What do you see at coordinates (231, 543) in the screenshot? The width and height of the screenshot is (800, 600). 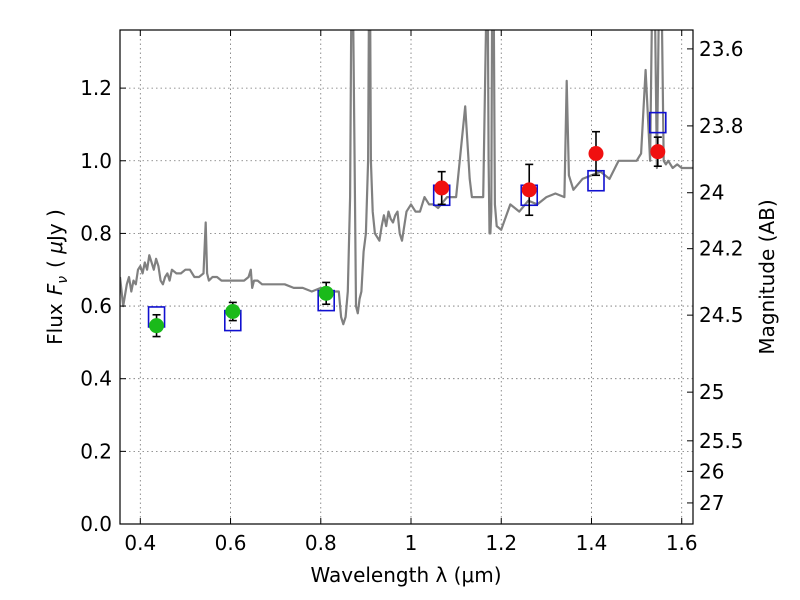 I see `x-tick-label: 0.6` at bounding box center [231, 543].